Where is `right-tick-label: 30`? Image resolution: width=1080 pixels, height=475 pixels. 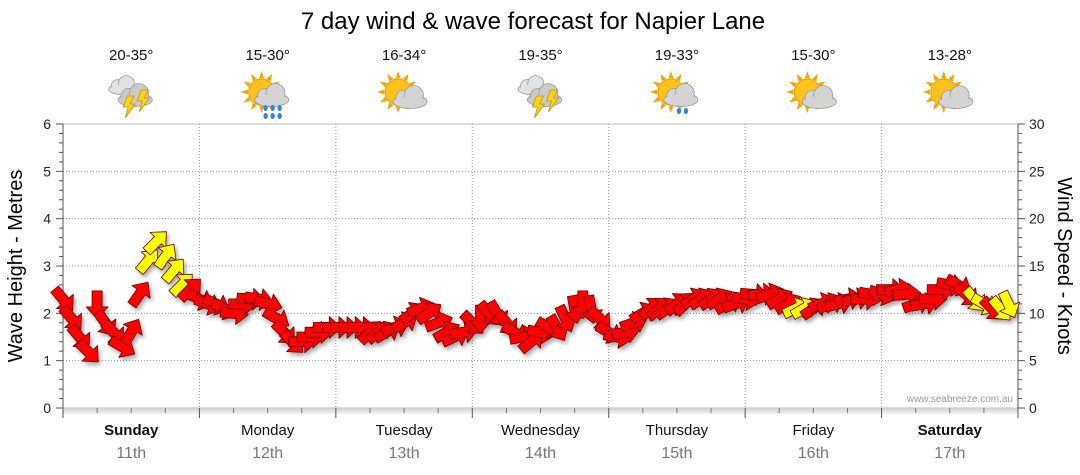 right-tick-label: 30 is located at coordinates (1037, 124).